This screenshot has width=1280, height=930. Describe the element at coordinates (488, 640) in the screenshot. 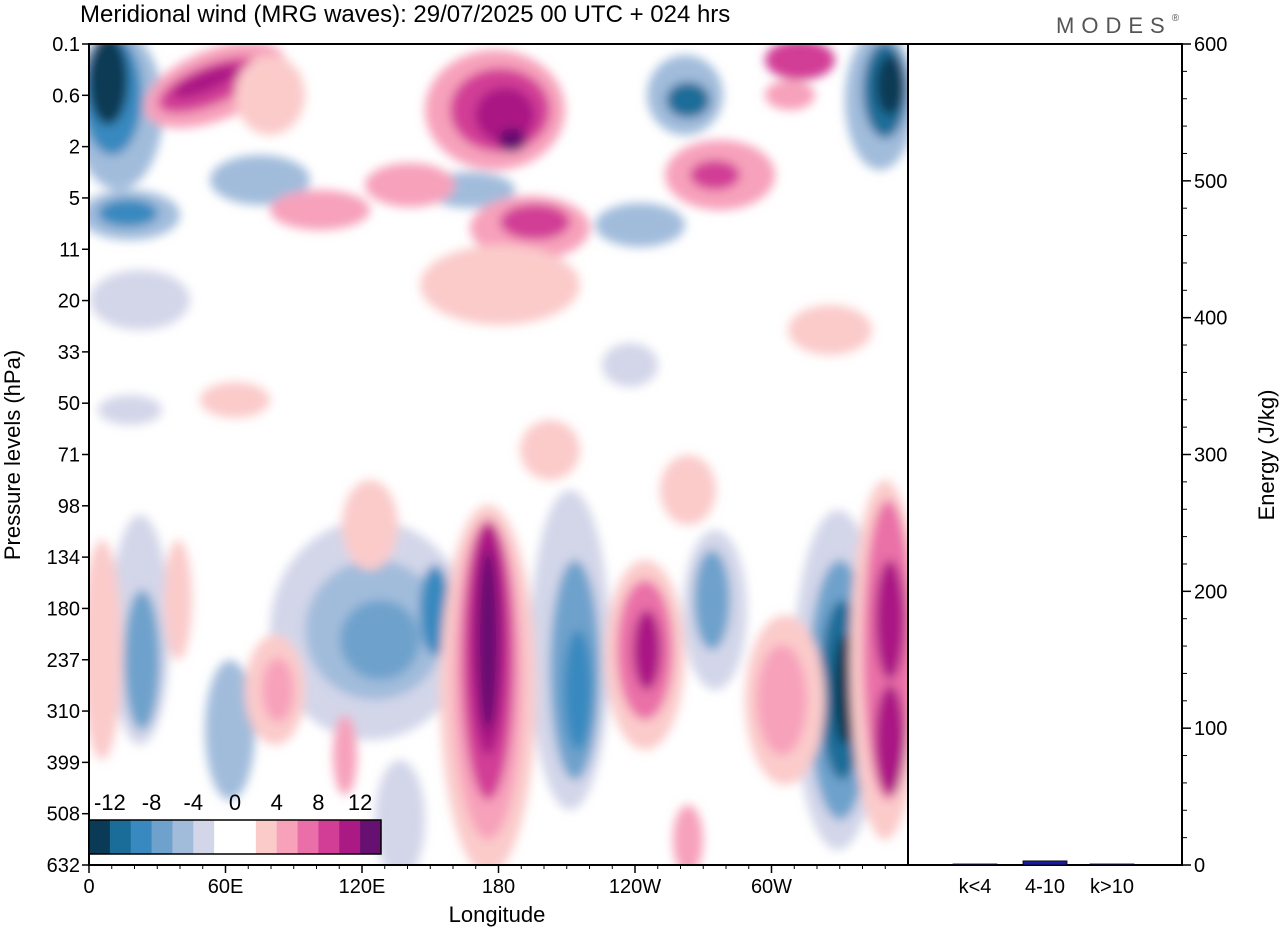

I see `blob-pos-14e` at that location.